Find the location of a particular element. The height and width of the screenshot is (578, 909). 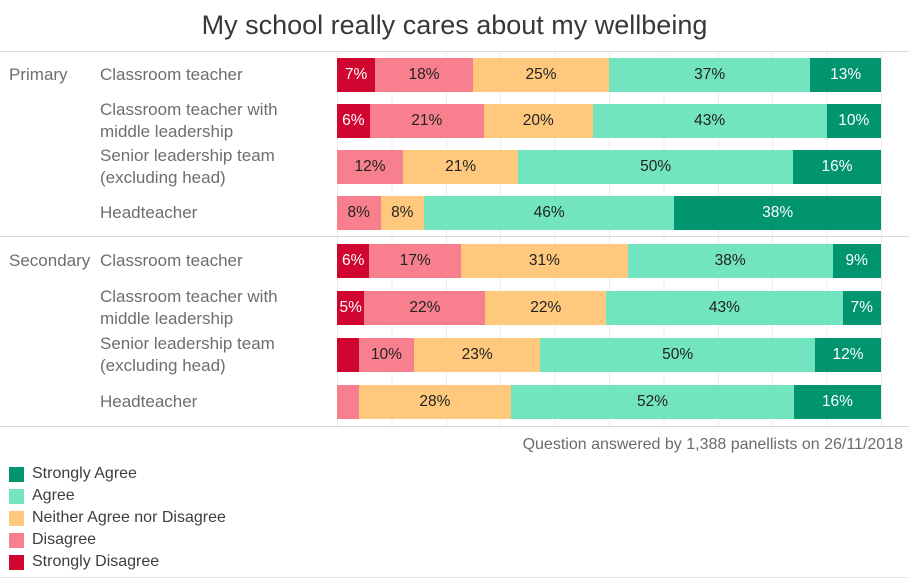

bar-segment-strongly_agree: 38% is located at coordinates (777, 213).